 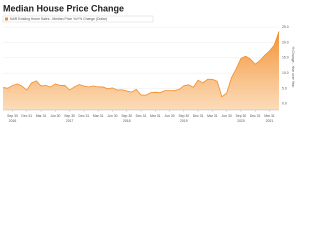 What do you see at coordinates (284, 104) in the screenshot?
I see `y-tick-label: 0.0` at bounding box center [284, 104].